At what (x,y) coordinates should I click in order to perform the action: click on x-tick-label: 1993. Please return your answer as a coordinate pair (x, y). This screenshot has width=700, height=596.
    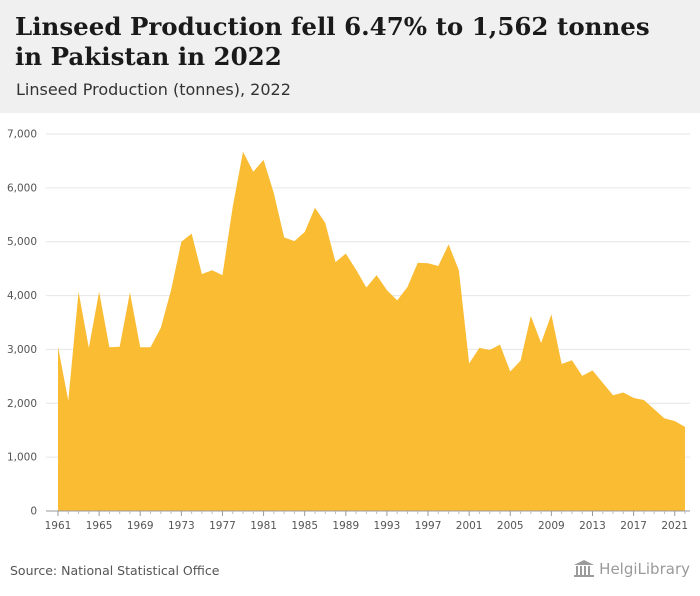
    Looking at the image, I should click on (387, 526).